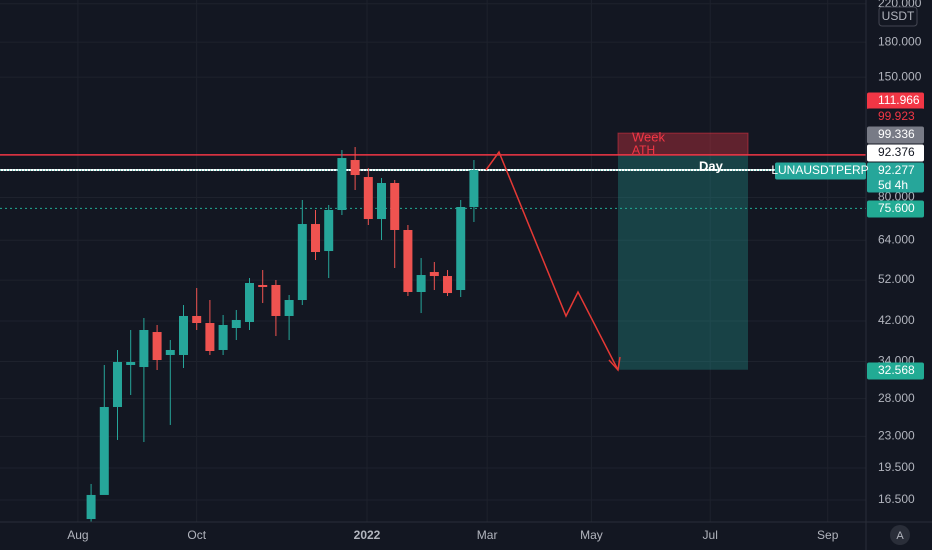 Image resolution: width=932 pixels, height=550 pixels. Describe the element at coordinates (896, 239) in the screenshot. I see `y-tick-label: 64.000` at that location.